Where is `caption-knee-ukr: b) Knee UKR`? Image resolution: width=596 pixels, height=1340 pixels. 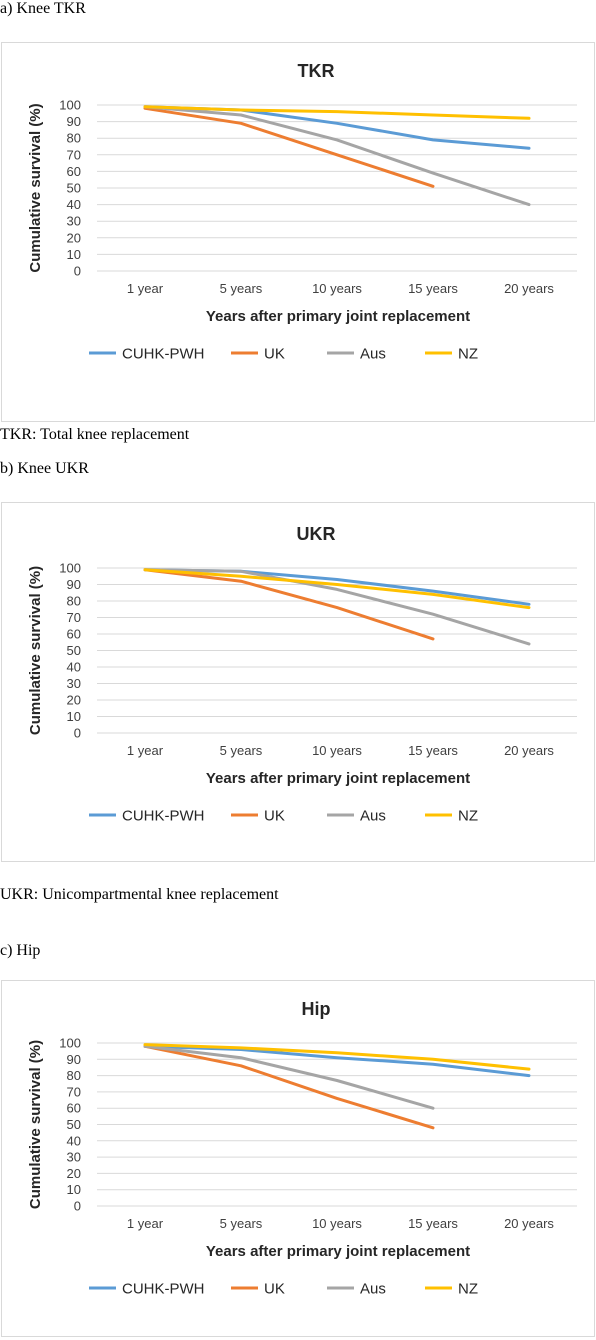 caption-knee-ukr: b) Knee UKR is located at coordinates (44, 468).